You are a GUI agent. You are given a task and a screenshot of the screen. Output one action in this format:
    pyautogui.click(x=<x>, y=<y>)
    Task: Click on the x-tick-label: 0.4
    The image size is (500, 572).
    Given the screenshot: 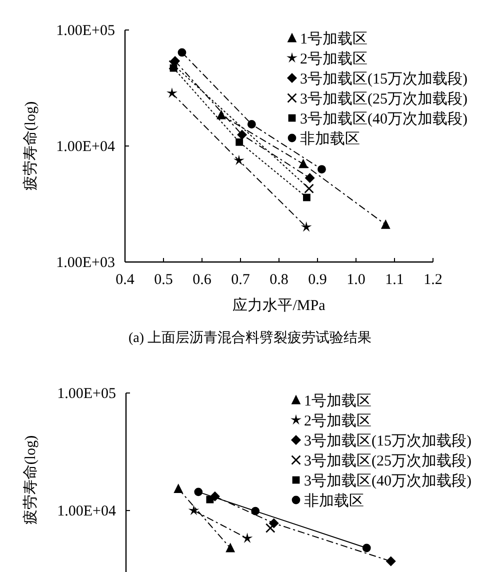 What is the action you would take?
    pyautogui.click(x=125, y=280)
    